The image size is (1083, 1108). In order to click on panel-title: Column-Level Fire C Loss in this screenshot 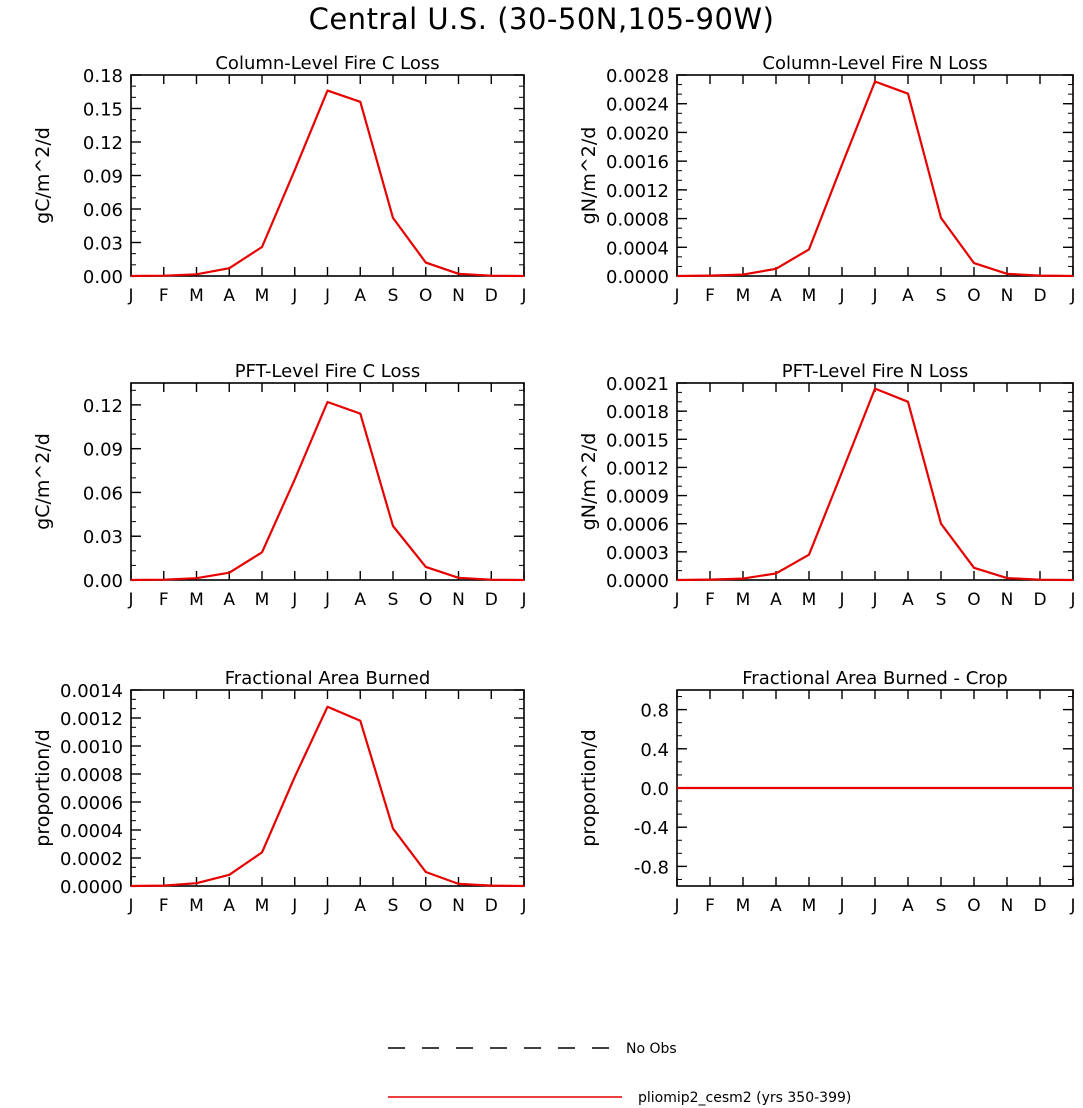, I will do `click(327, 63)`.